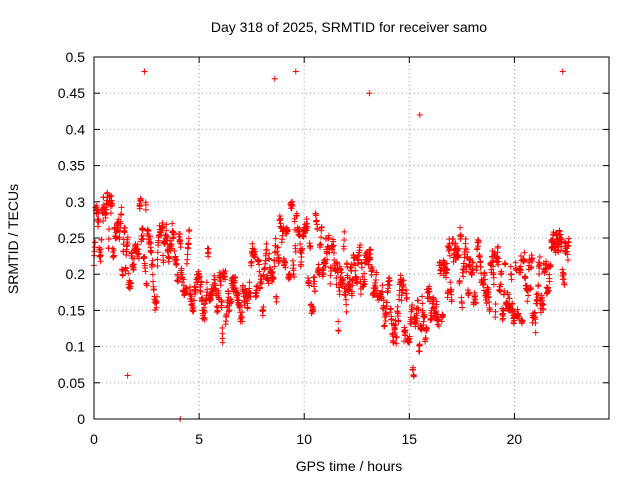 The image size is (640, 485). Describe the element at coordinates (13, 239) in the screenshot. I see `y-axis-label: SRMTID / TECUs` at that location.